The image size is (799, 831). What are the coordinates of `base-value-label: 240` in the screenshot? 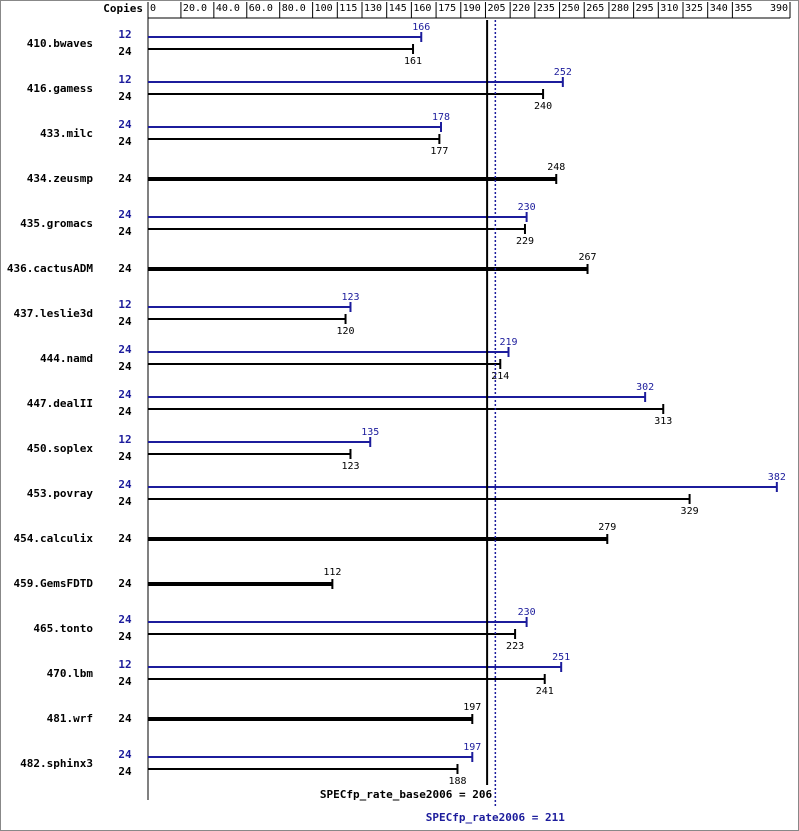 It's located at (543, 106).